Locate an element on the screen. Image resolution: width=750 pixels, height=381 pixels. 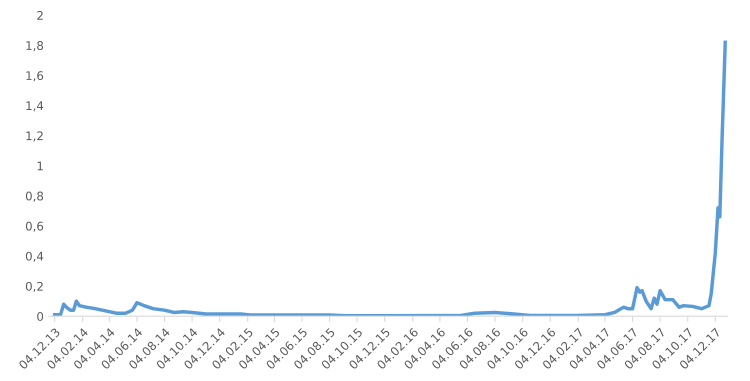
y-tick-label: 0,6 is located at coordinates (35, 227).